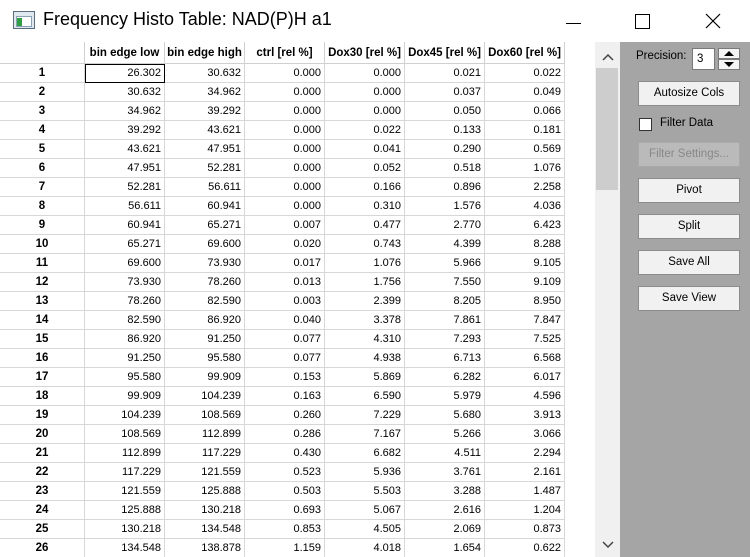  I want to click on table-cell: 4.018, so click(365, 548).